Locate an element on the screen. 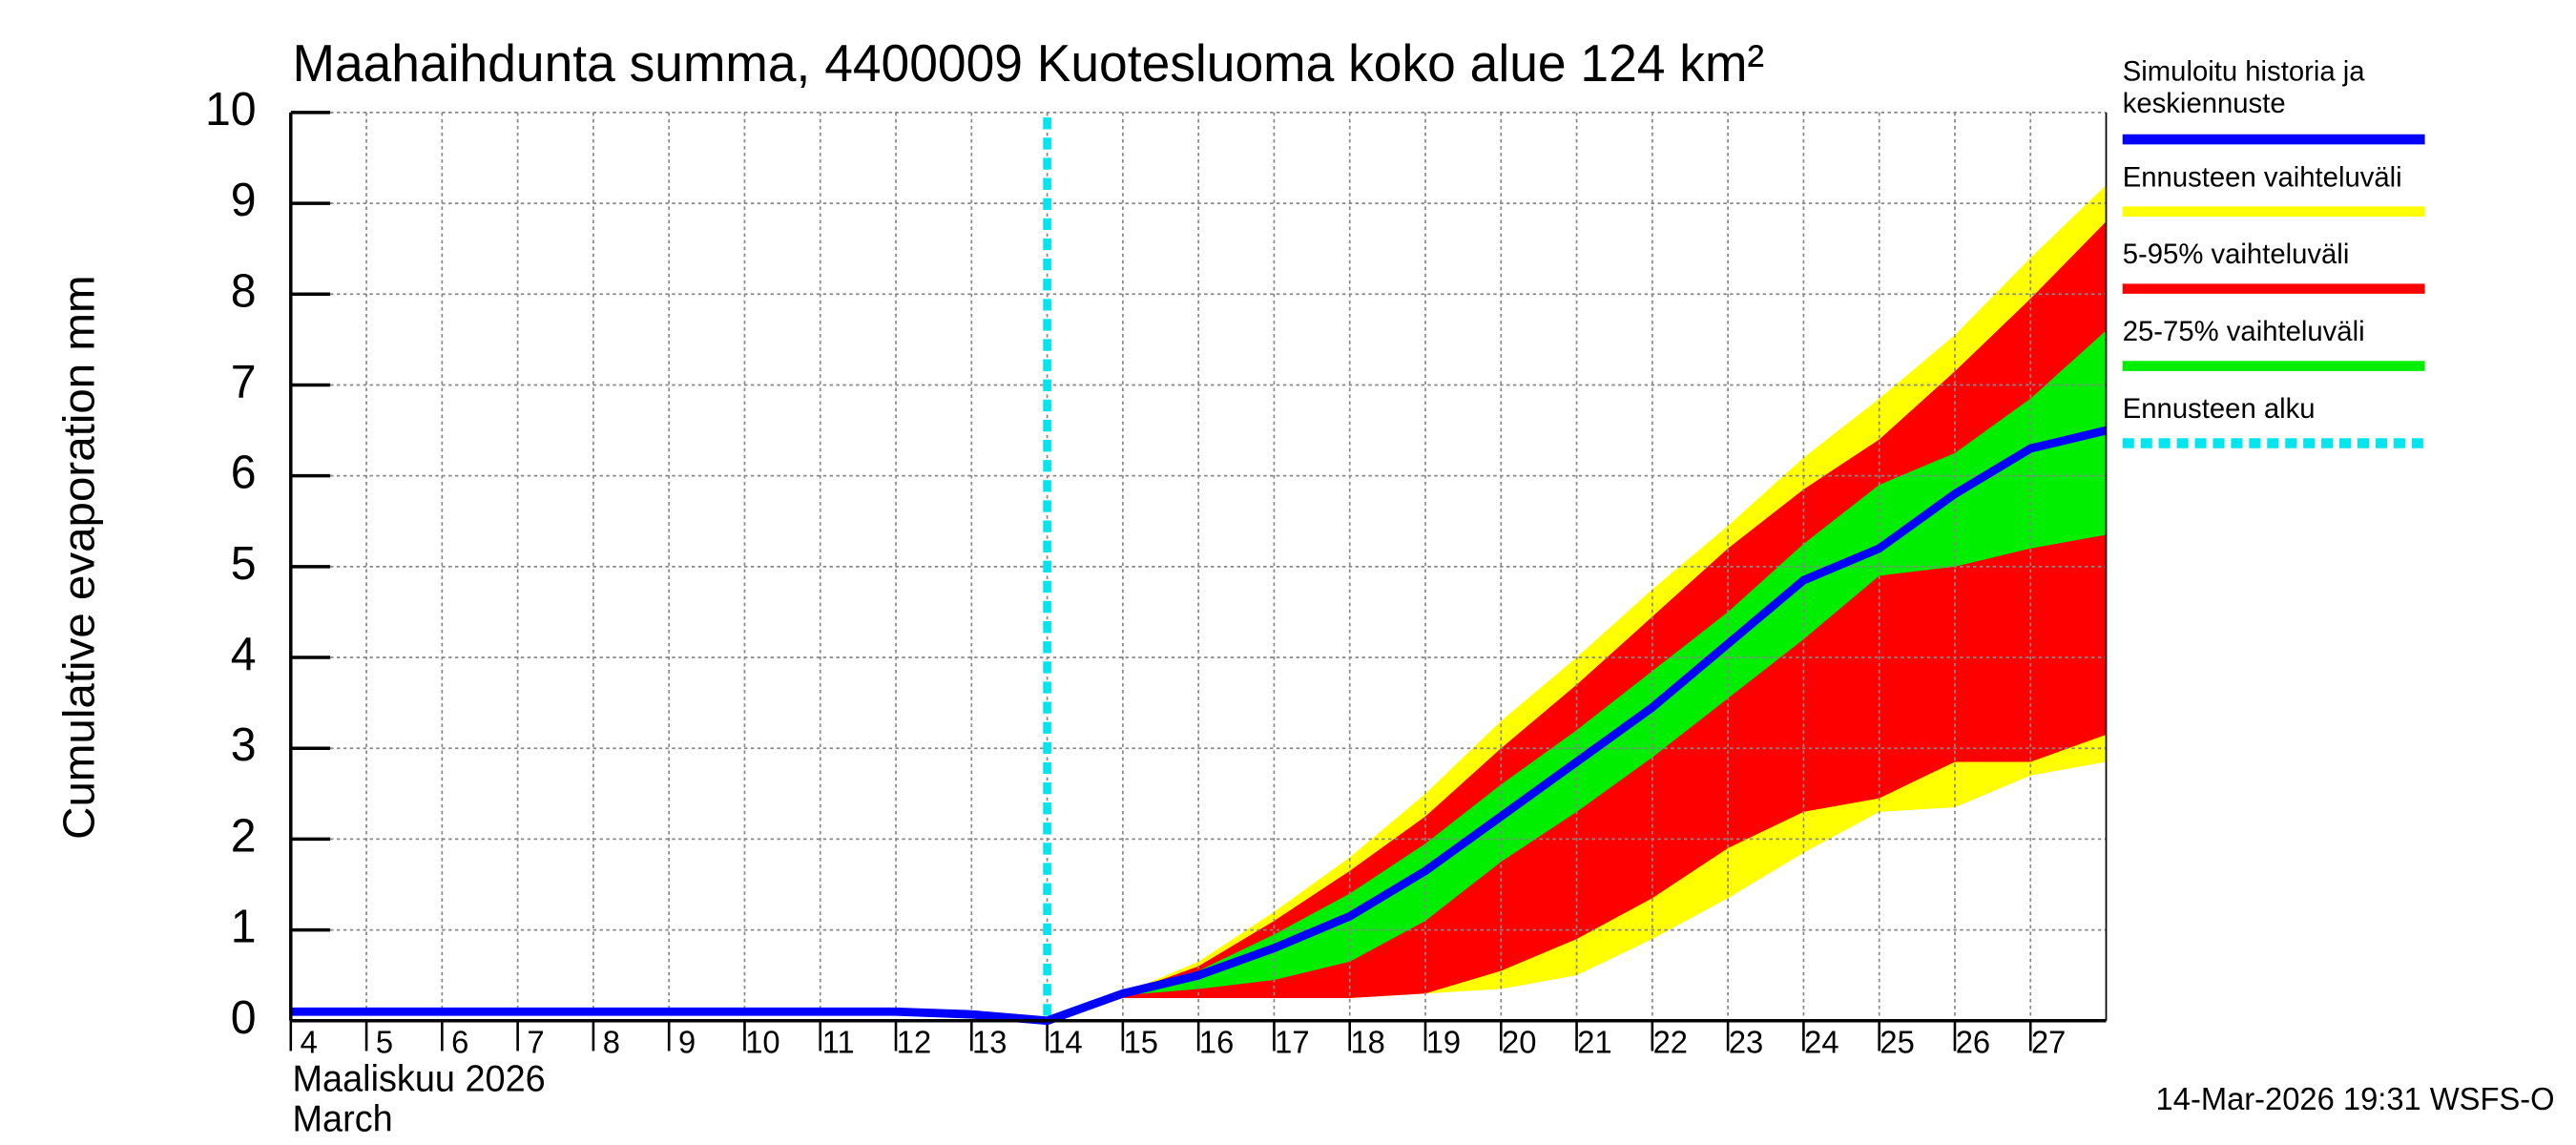 Image resolution: width=2576 pixels, height=1145 pixels. x-tick-label: 17 is located at coordinates (1292, 1042).